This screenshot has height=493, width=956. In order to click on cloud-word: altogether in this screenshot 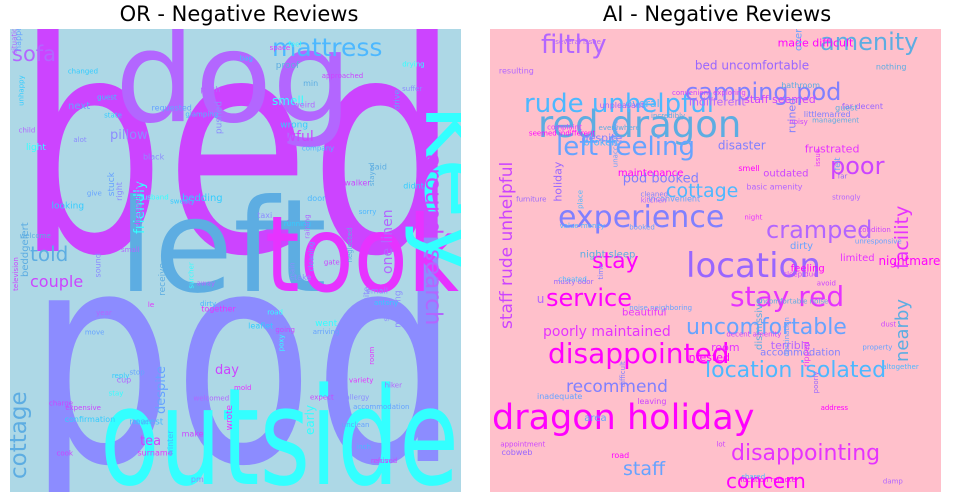, I will do `click(900, 367)`.